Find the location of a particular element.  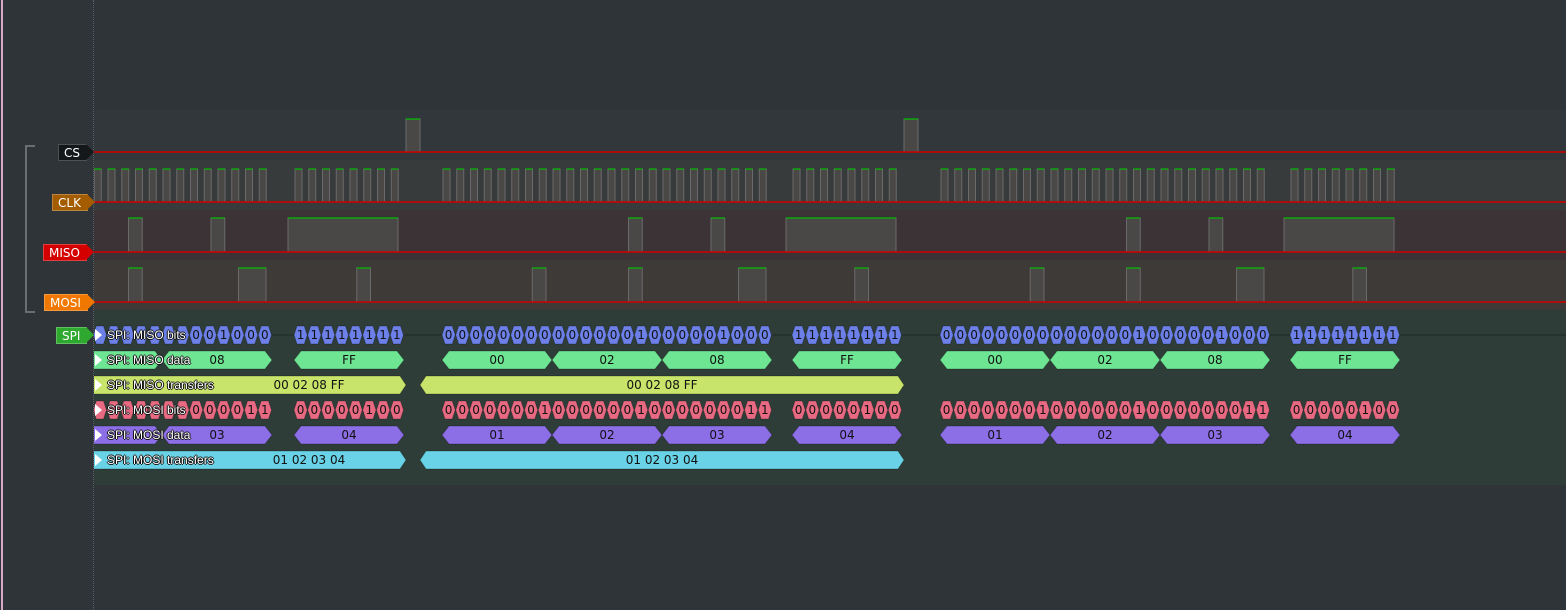

channel-label-mosi: MOSI is located at coordinates (69, 302).